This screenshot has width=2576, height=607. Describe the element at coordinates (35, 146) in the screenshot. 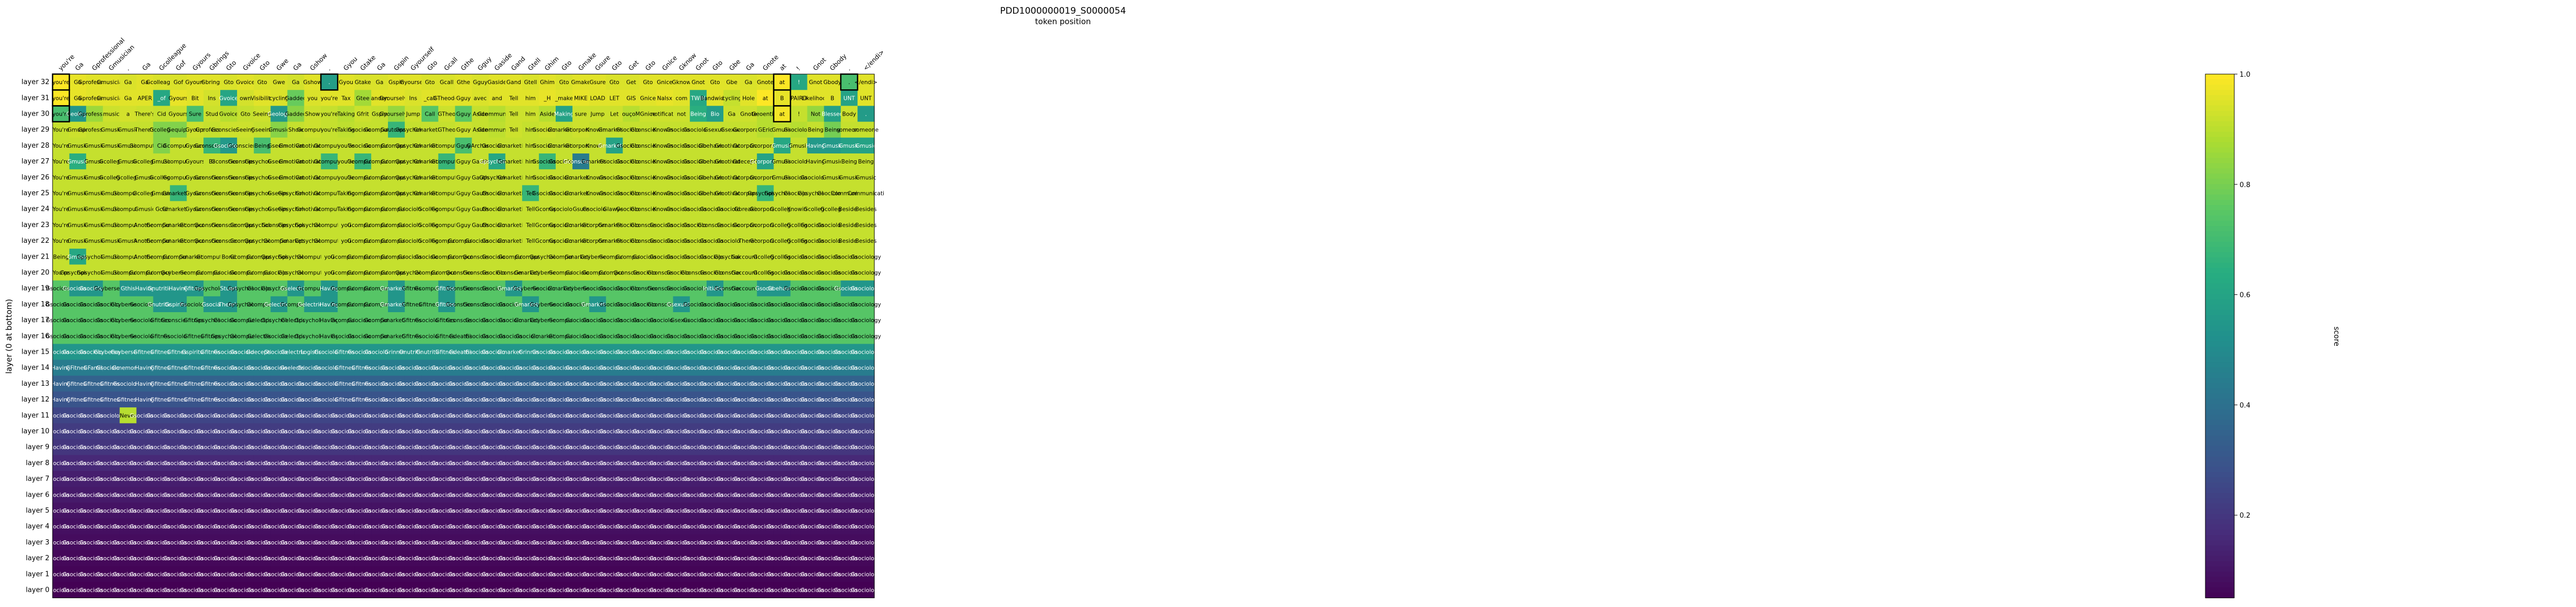

I see `y-tick-label: layer 28` at that location.